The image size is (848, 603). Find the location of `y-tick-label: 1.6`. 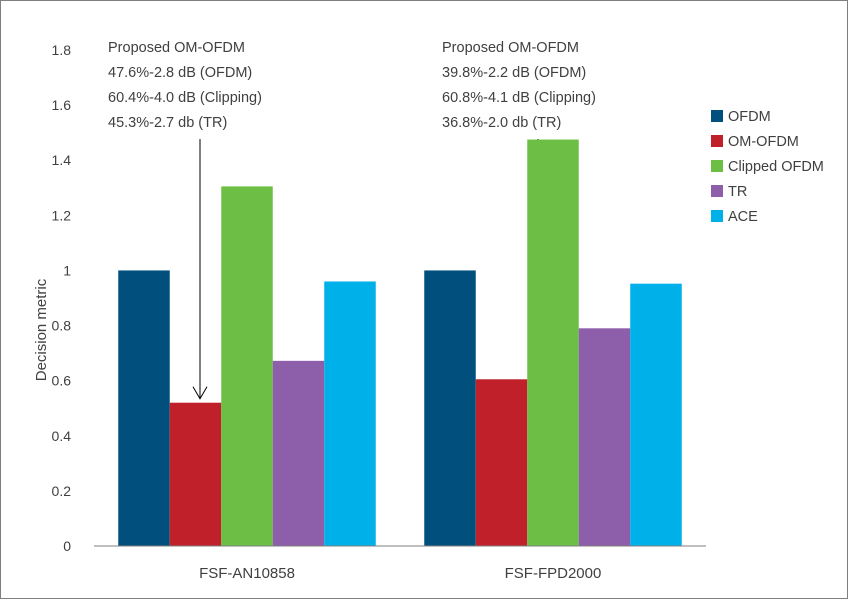

y-tick-label: 1.6 is located at coordinates (62, 105).